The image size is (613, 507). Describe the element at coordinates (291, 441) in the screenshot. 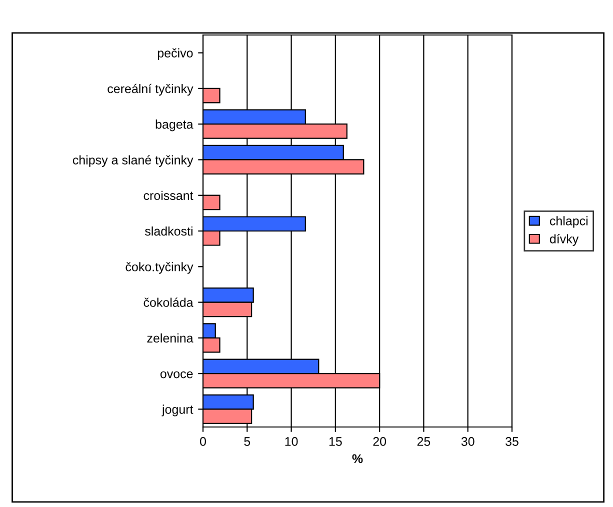

I see `x-tick-label: 10` at that location.